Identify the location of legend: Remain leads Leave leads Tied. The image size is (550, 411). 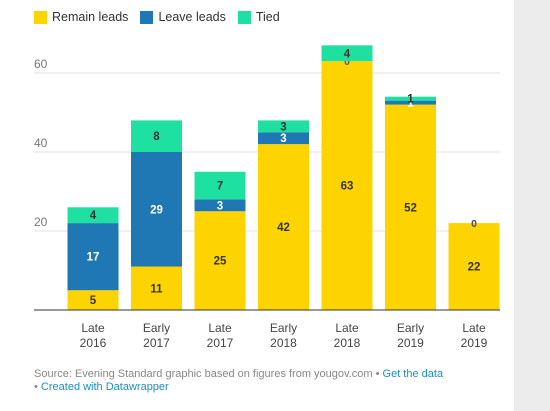
(163, 17).